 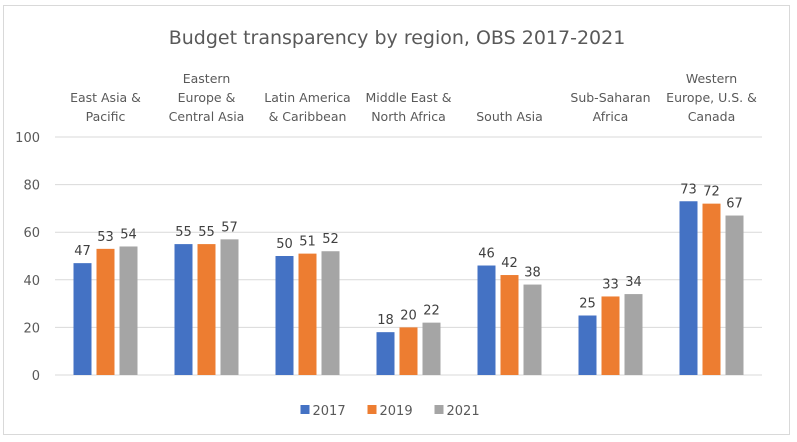 I want to click on data-label: 18, so click(x=385, y=320).